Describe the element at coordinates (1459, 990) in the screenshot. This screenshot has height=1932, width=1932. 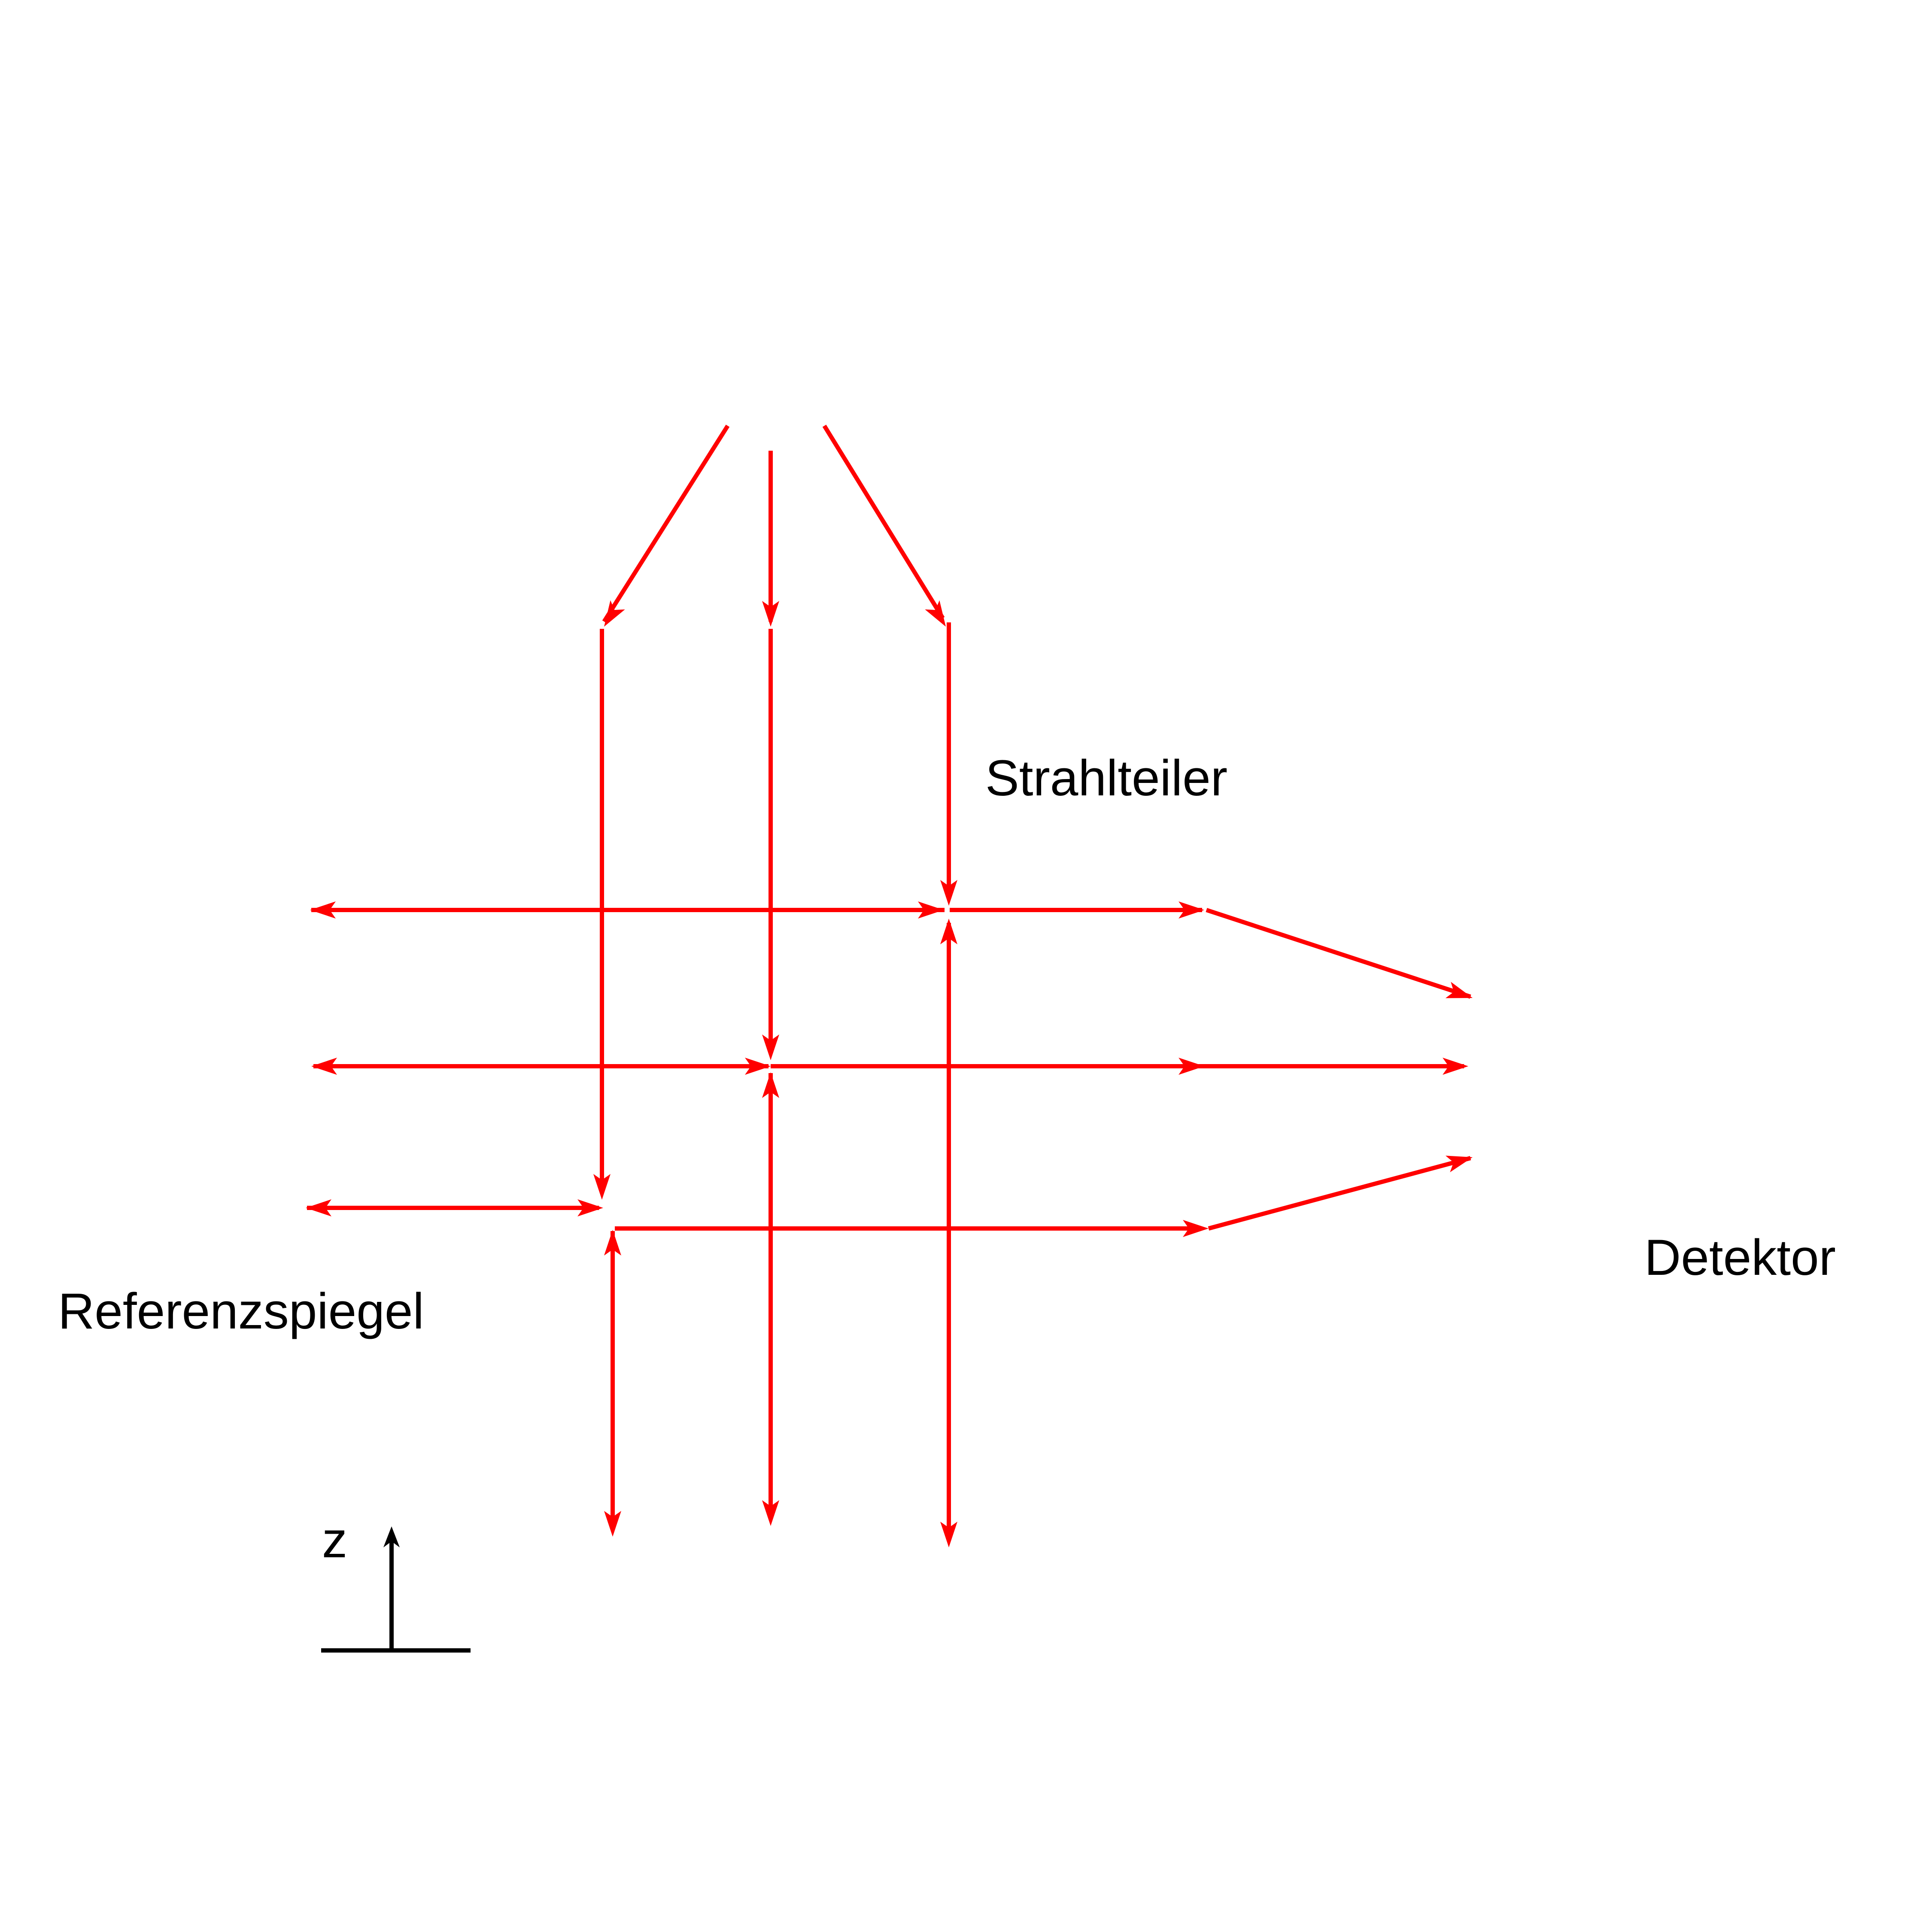
I see `arrowhead-row1-detector-icon` at that location.